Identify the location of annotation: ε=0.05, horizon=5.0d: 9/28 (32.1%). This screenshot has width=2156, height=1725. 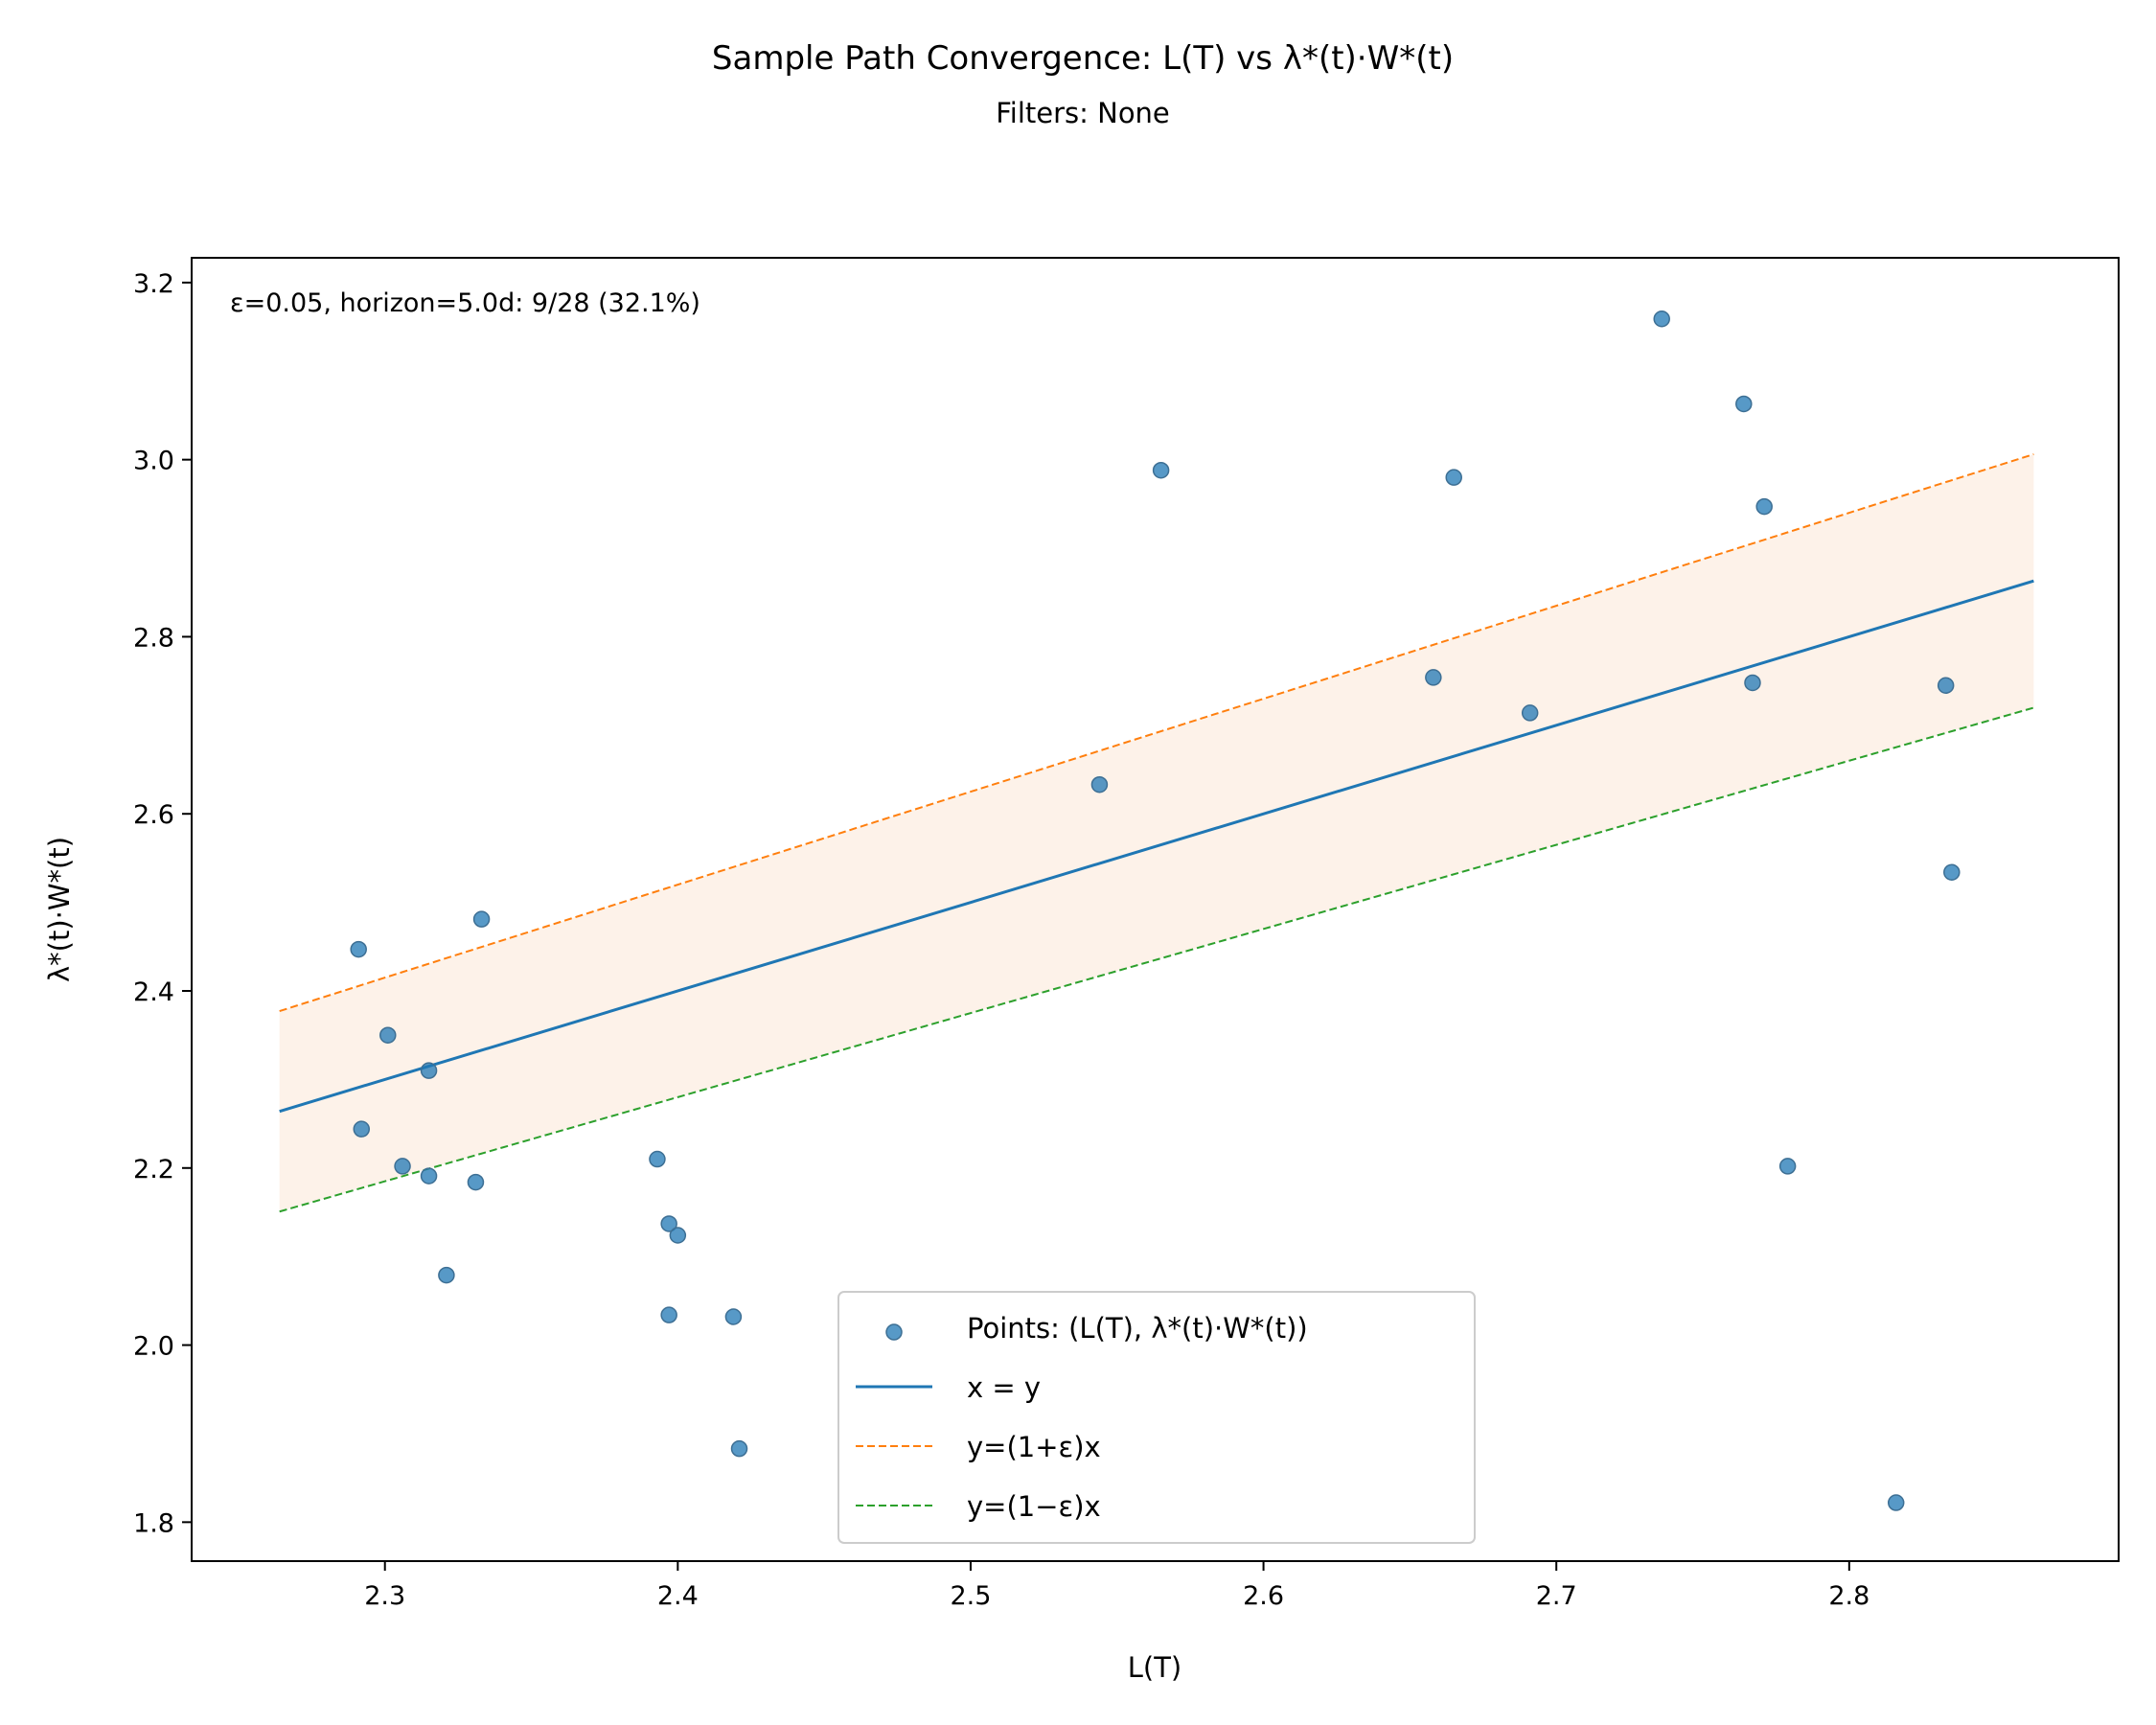
(465, 303).